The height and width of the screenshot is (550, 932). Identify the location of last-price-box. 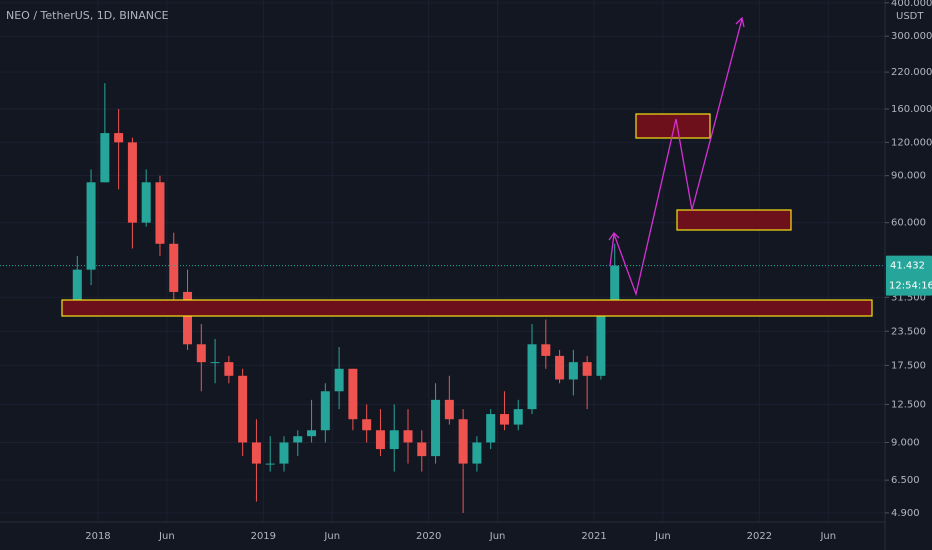
(909, 275).